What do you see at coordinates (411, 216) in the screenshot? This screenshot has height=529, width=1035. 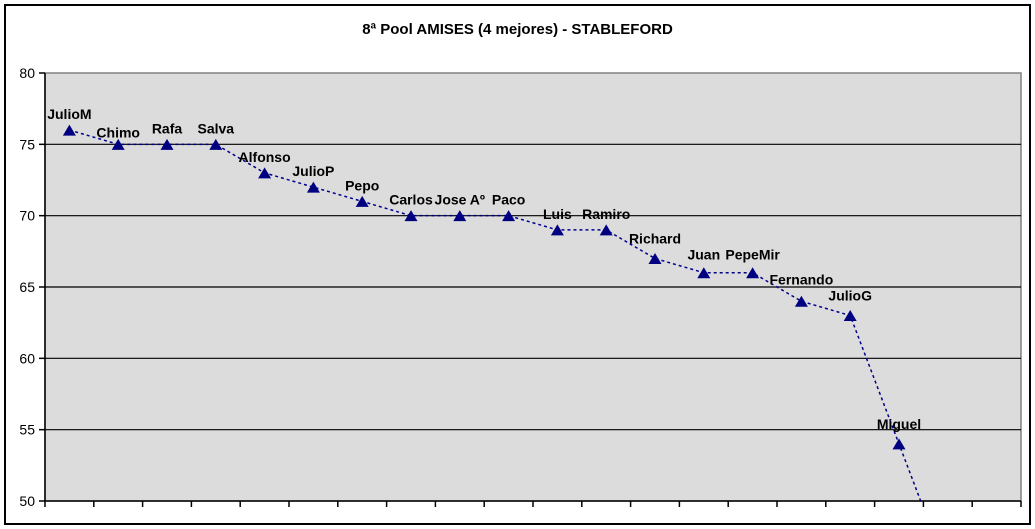 I see `data-point-marker-Carlos` at bounding box center [411, 216].